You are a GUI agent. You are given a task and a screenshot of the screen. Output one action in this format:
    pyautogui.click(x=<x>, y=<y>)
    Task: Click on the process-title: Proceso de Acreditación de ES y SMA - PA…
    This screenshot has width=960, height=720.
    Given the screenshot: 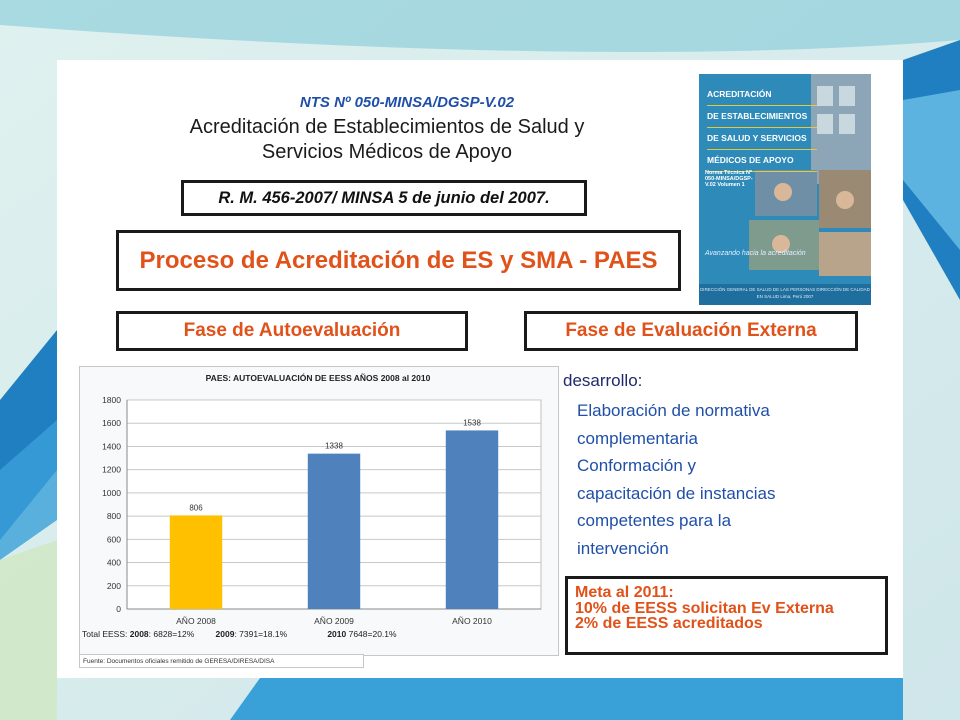 What is the action you would take?
    pyautogui.click(x=398, y=260)
    